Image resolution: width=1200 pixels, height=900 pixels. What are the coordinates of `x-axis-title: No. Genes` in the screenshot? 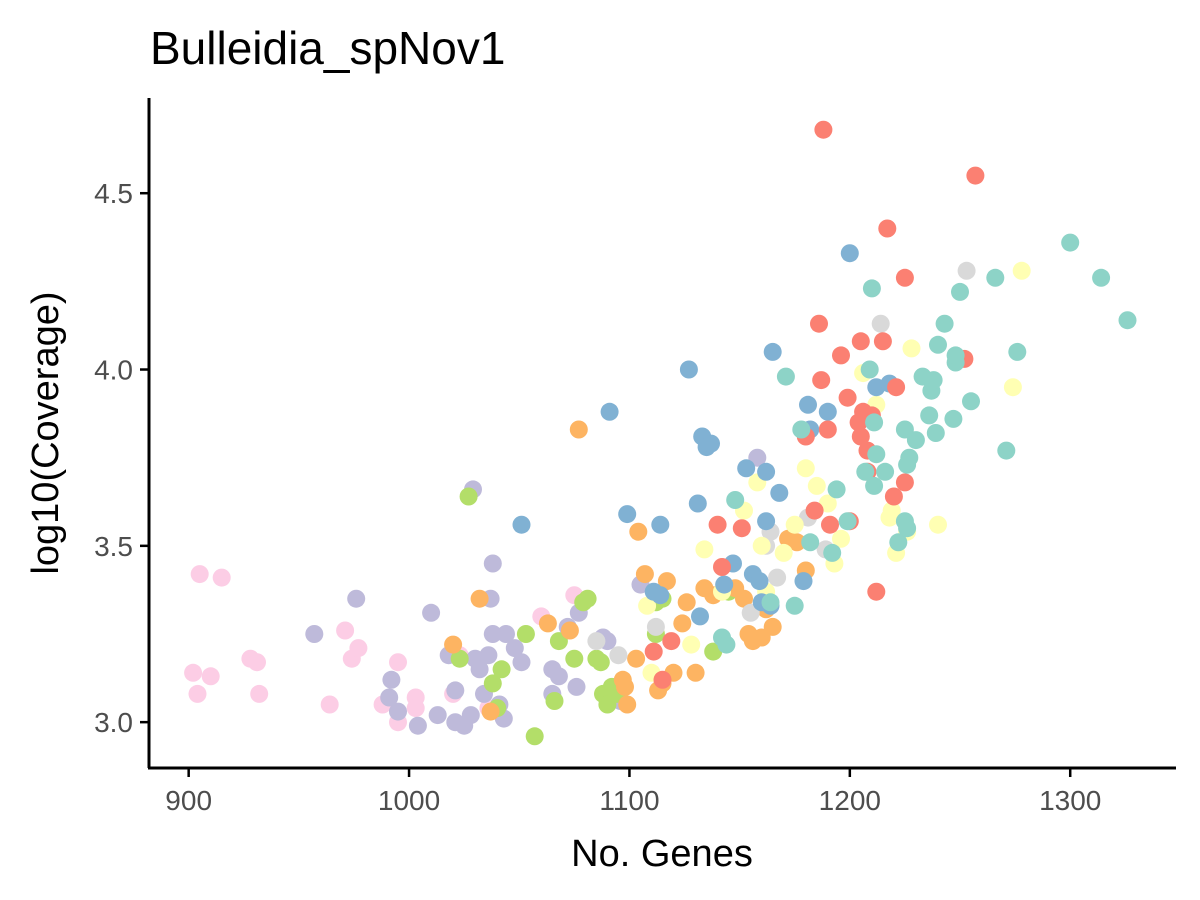 It's located at (662, 854).